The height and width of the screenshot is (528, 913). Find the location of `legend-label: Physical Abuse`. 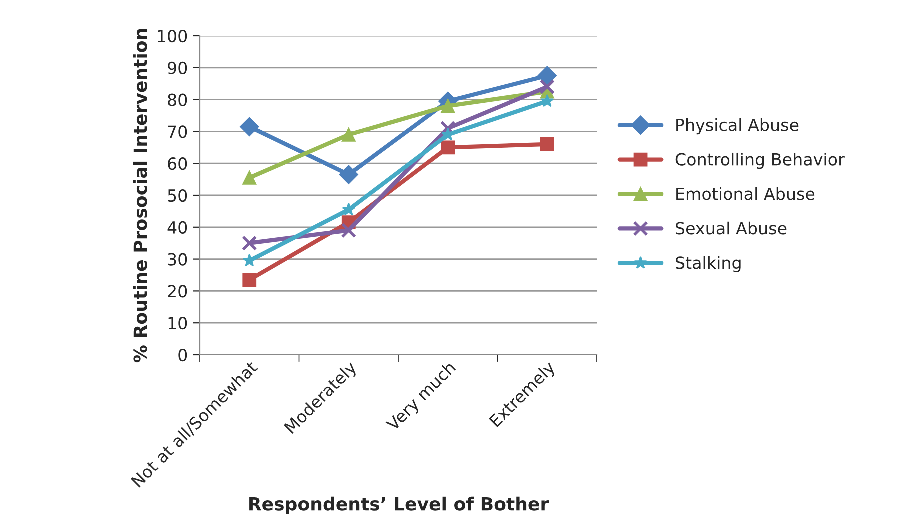

legend-label: Physical Abuse is located at coordinates (737, 126).